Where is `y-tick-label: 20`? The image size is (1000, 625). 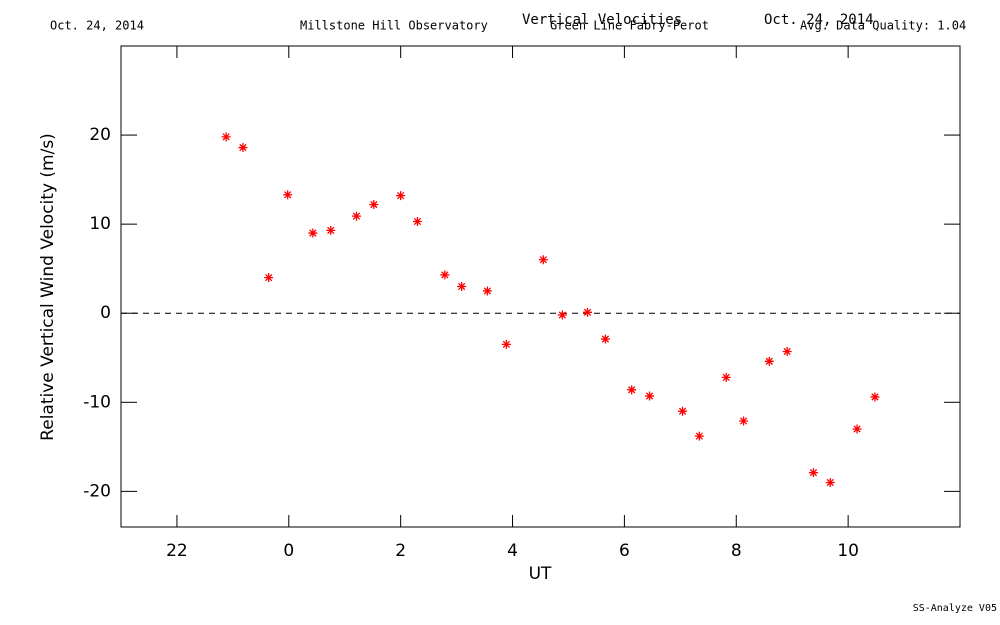 y-tick-label: 20 is located at coordinates (100, 135).